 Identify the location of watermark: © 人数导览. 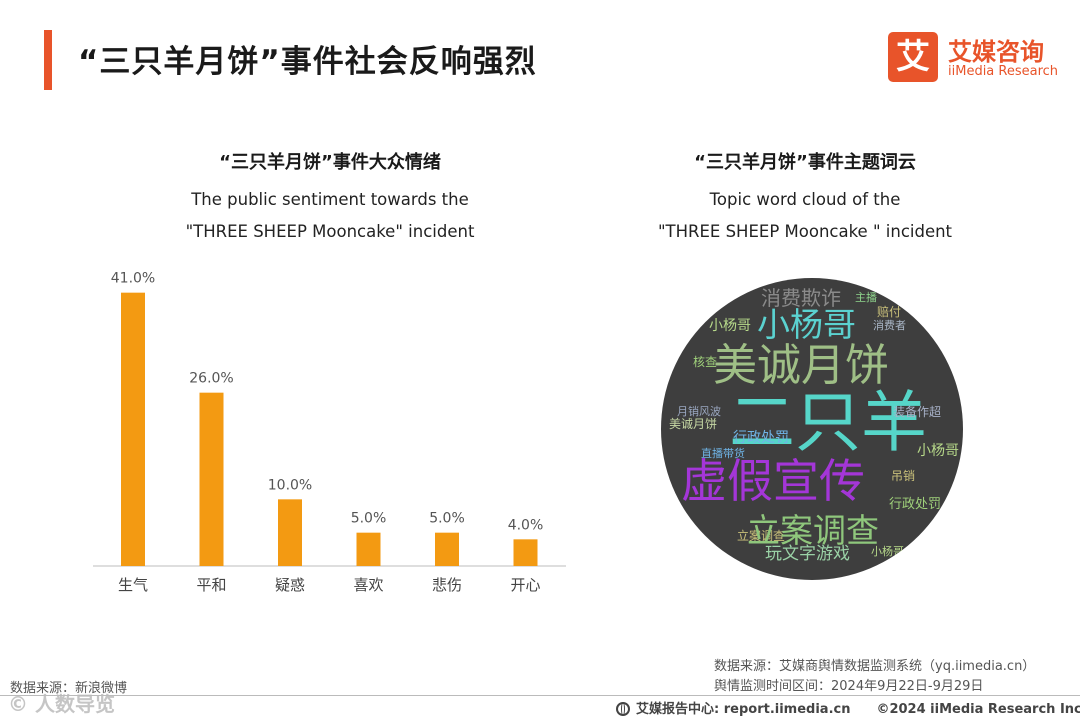
(61, 704).